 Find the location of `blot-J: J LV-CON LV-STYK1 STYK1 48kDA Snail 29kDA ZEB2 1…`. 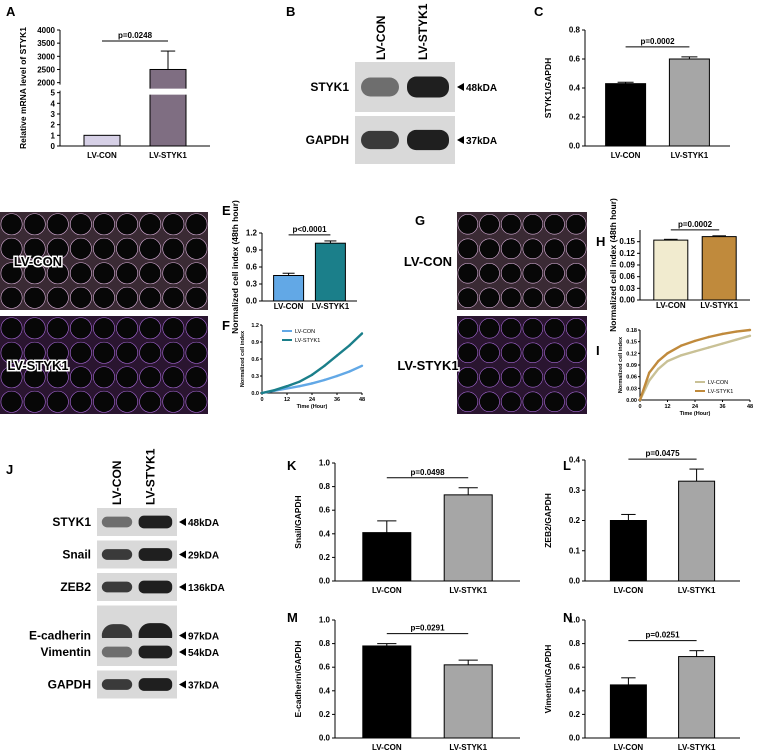

blot-J: J LV-CON LV-STYK1 STYK1 48kDA Snail 29kDA ZEB2 1… is located at coordinates (115, 573).